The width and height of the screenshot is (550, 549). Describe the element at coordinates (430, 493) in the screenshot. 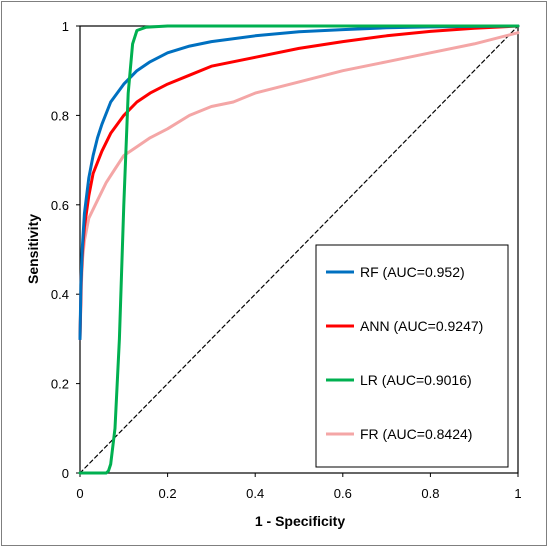

I see `x-tick-label: 0.8` at that location.